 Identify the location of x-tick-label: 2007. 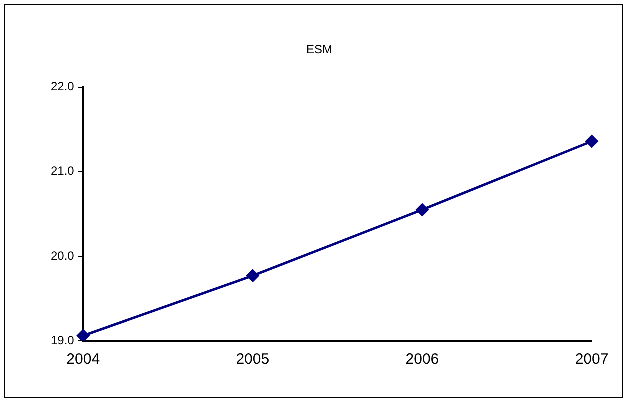
(592, 359).